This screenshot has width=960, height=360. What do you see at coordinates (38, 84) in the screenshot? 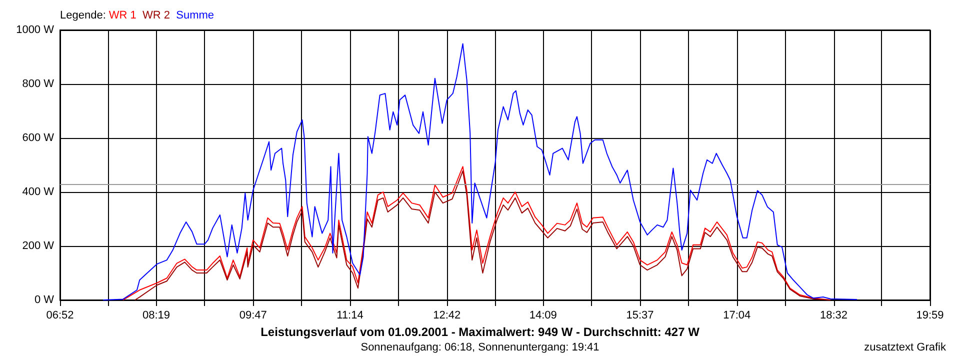
I see `y-tick-label: 800 W` at bounding box center [38, 84].